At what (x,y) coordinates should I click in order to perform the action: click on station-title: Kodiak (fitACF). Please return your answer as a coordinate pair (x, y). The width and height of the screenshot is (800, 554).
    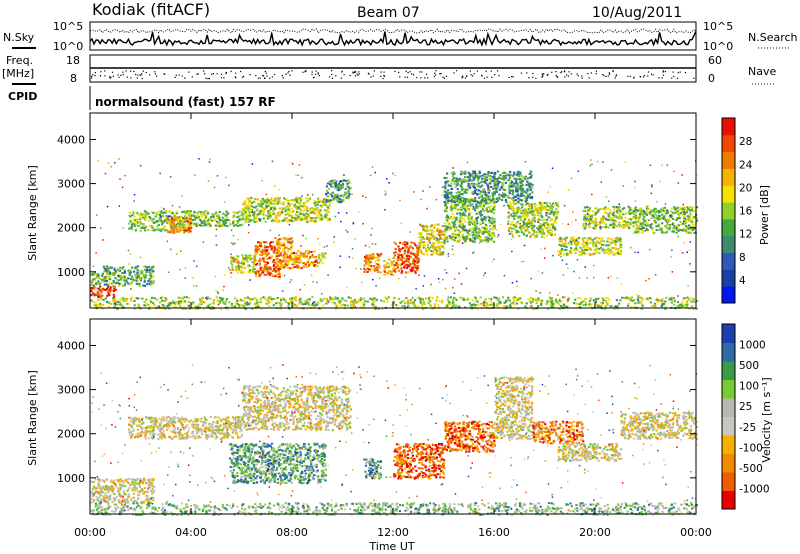
    Looking at the image, I should click on (151, 9).